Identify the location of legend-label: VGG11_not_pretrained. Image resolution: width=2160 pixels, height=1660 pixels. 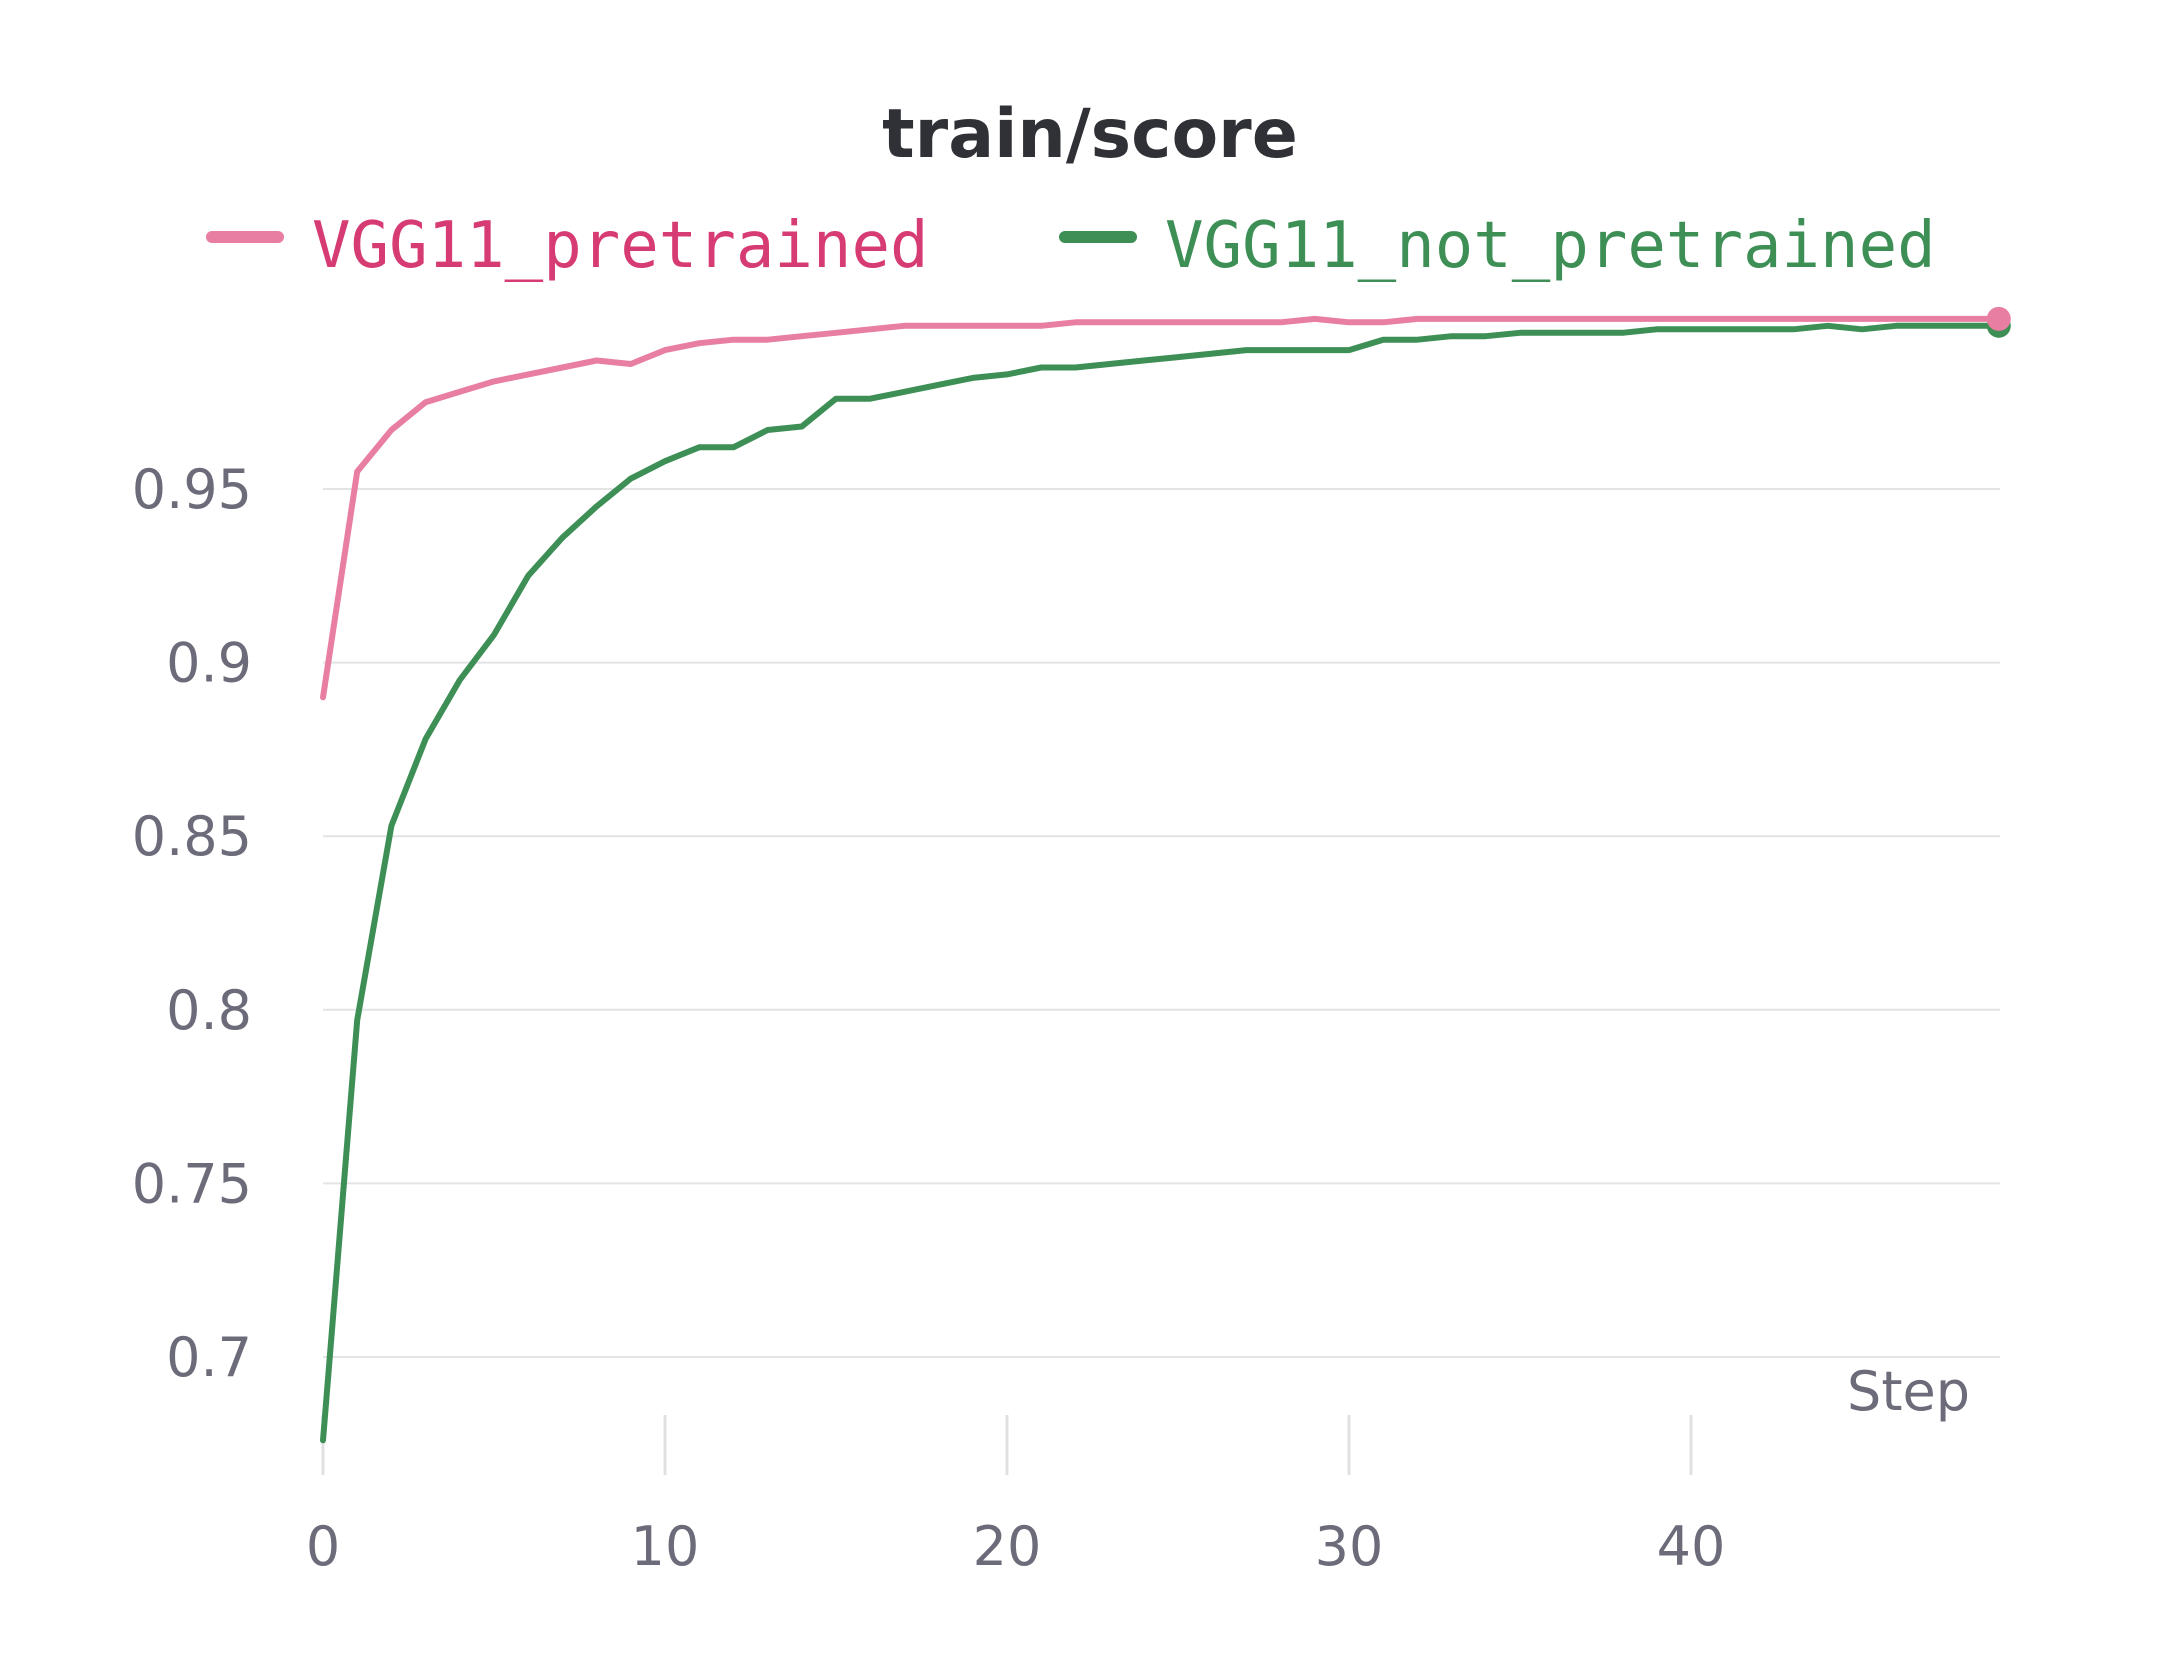
(1550, 246).